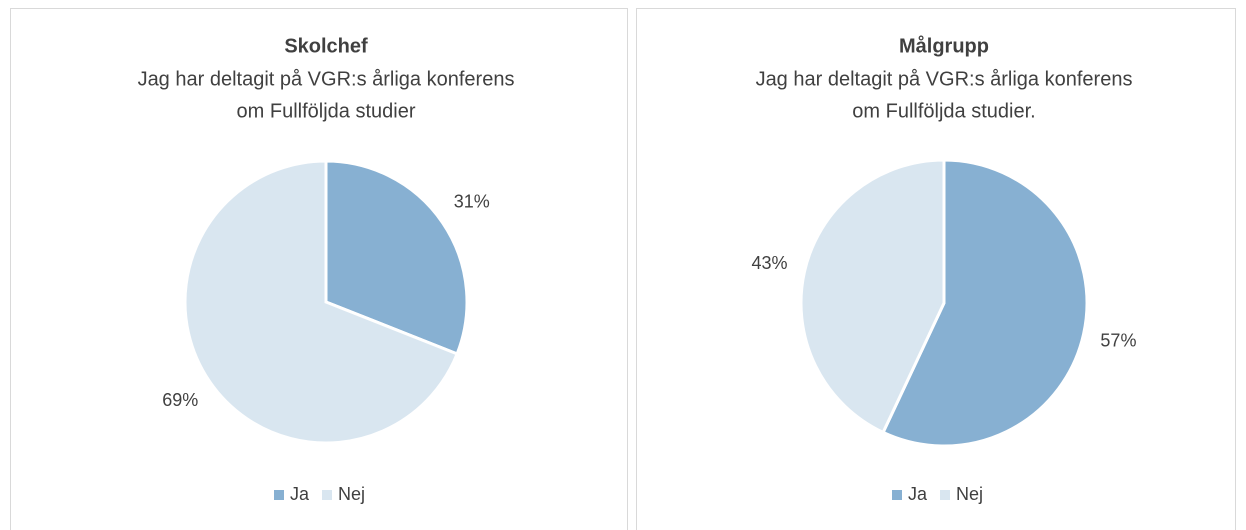 The image size is (1246, 530). Describe the element at coordinates (1118, 341) in the screenshot. I see `data-label: 57%` at that location.